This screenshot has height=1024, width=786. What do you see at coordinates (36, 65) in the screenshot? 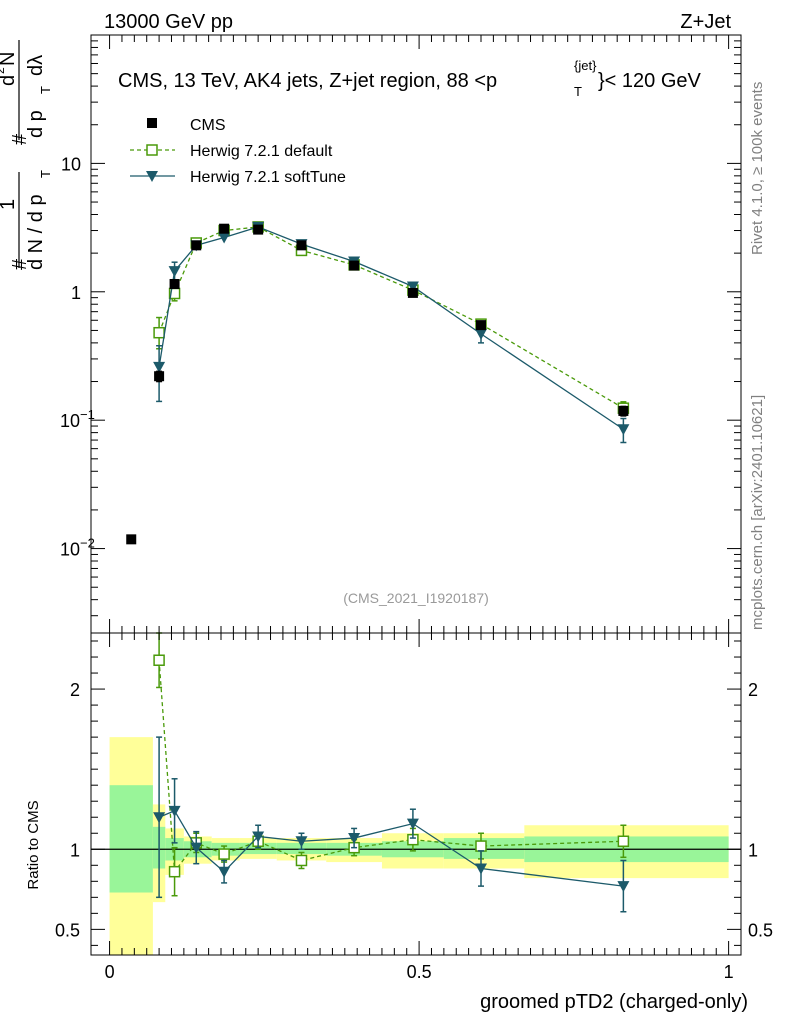
I see `ylabel-dlambda: dλ` at bounding box center [36, 65].